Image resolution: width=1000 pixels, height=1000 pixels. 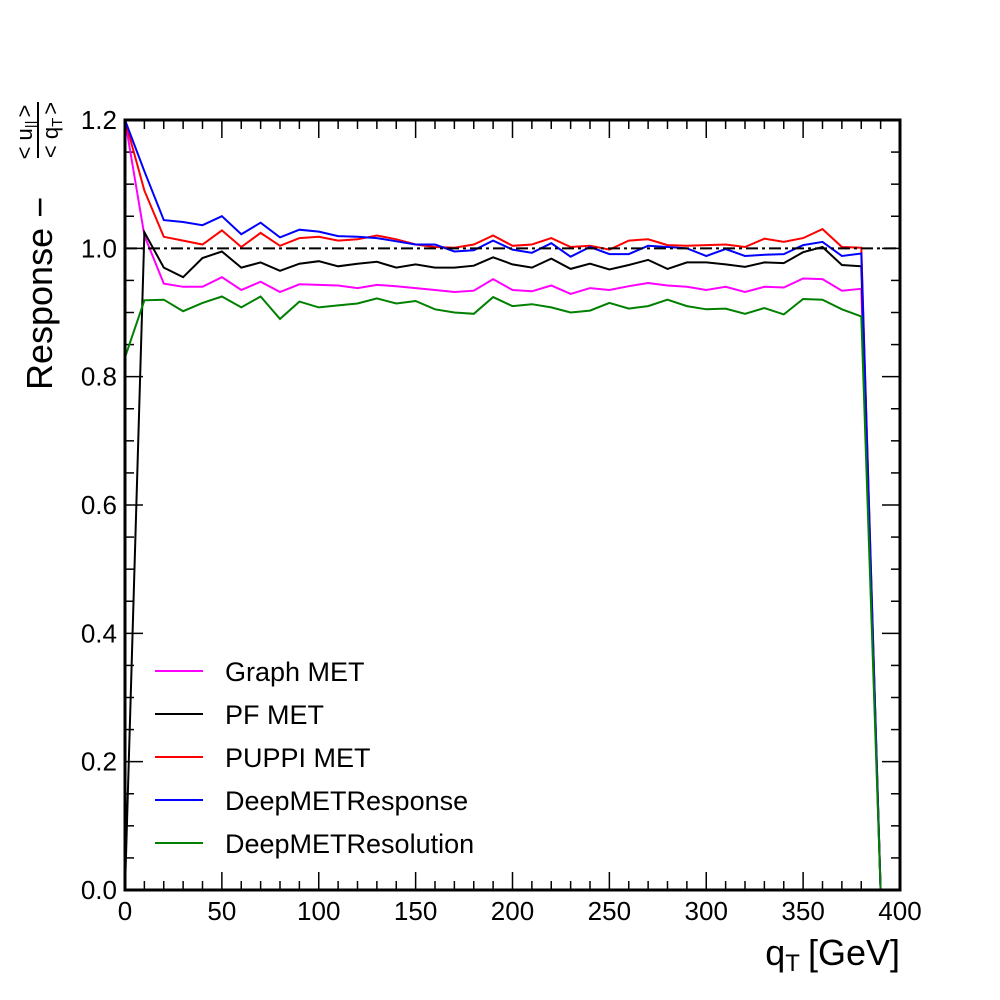 I want to click on y-tick-label: 0.6, so click(x=99, y=505).